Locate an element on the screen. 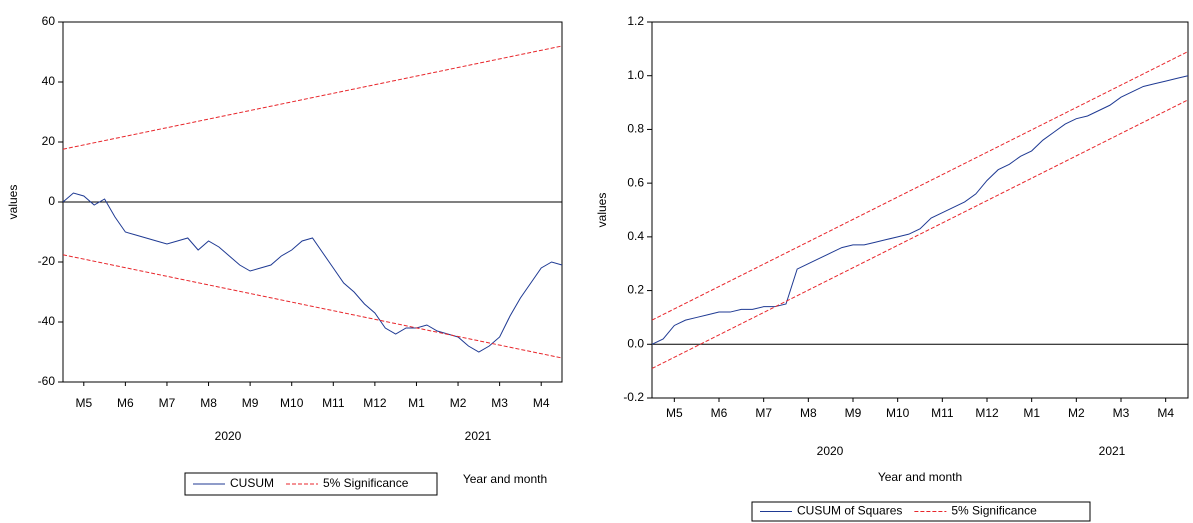  y-tick-label: -0.2 is located at coordinates (633, 397).